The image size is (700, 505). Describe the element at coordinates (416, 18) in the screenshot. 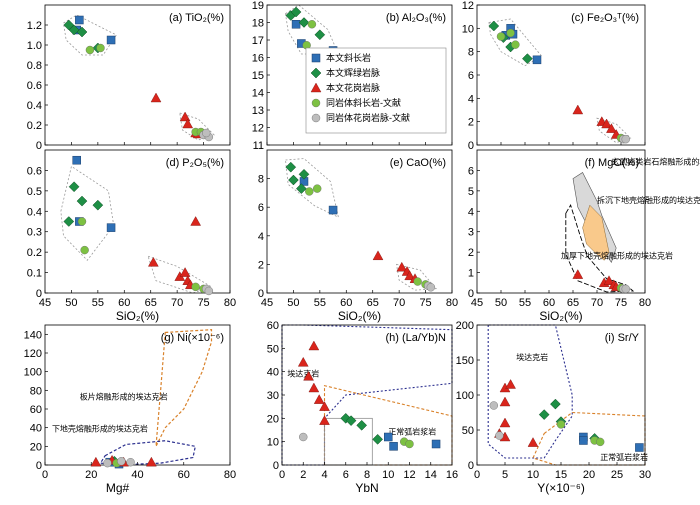

I see `panel-title: (b) Al₂O₃(%)` at that location.